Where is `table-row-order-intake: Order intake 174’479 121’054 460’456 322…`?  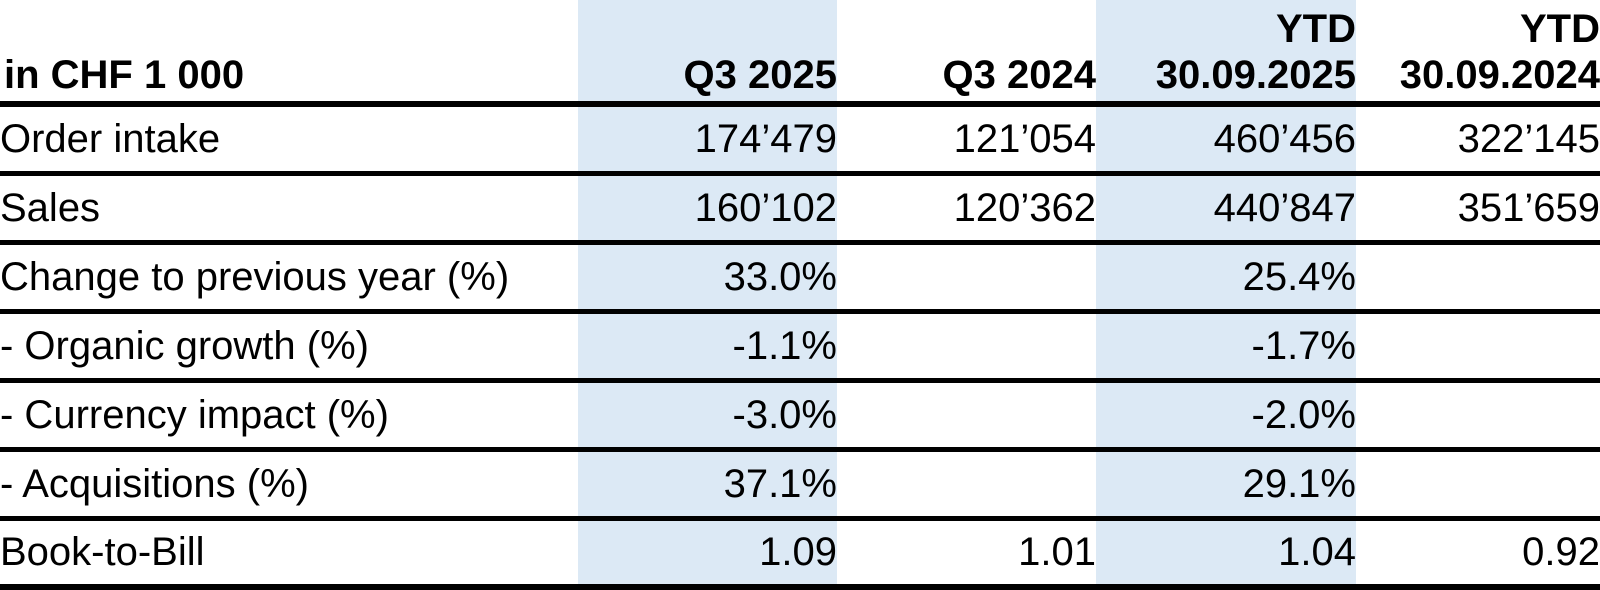
table-row-order-intake: Order intake 174’479 121’054 460’456 322… is located at coordinates (800, 140).